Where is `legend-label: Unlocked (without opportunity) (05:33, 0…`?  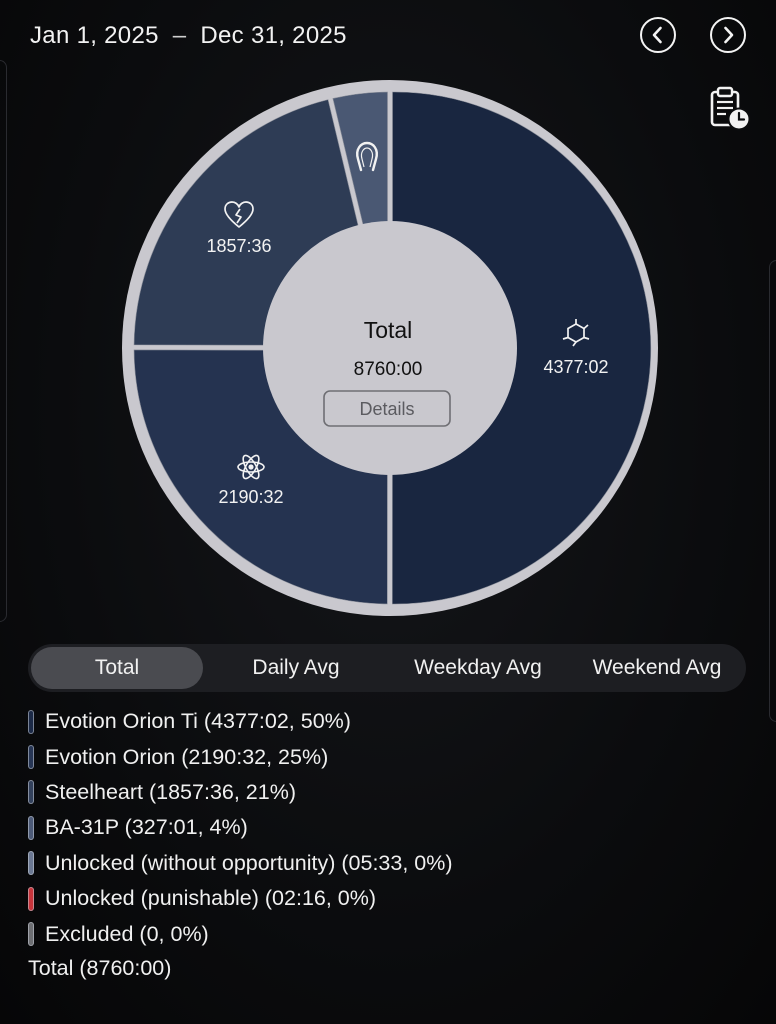 legend-label: Unlocked (without opportunity) (05:33, 0… is located at coordinates (249, 862).